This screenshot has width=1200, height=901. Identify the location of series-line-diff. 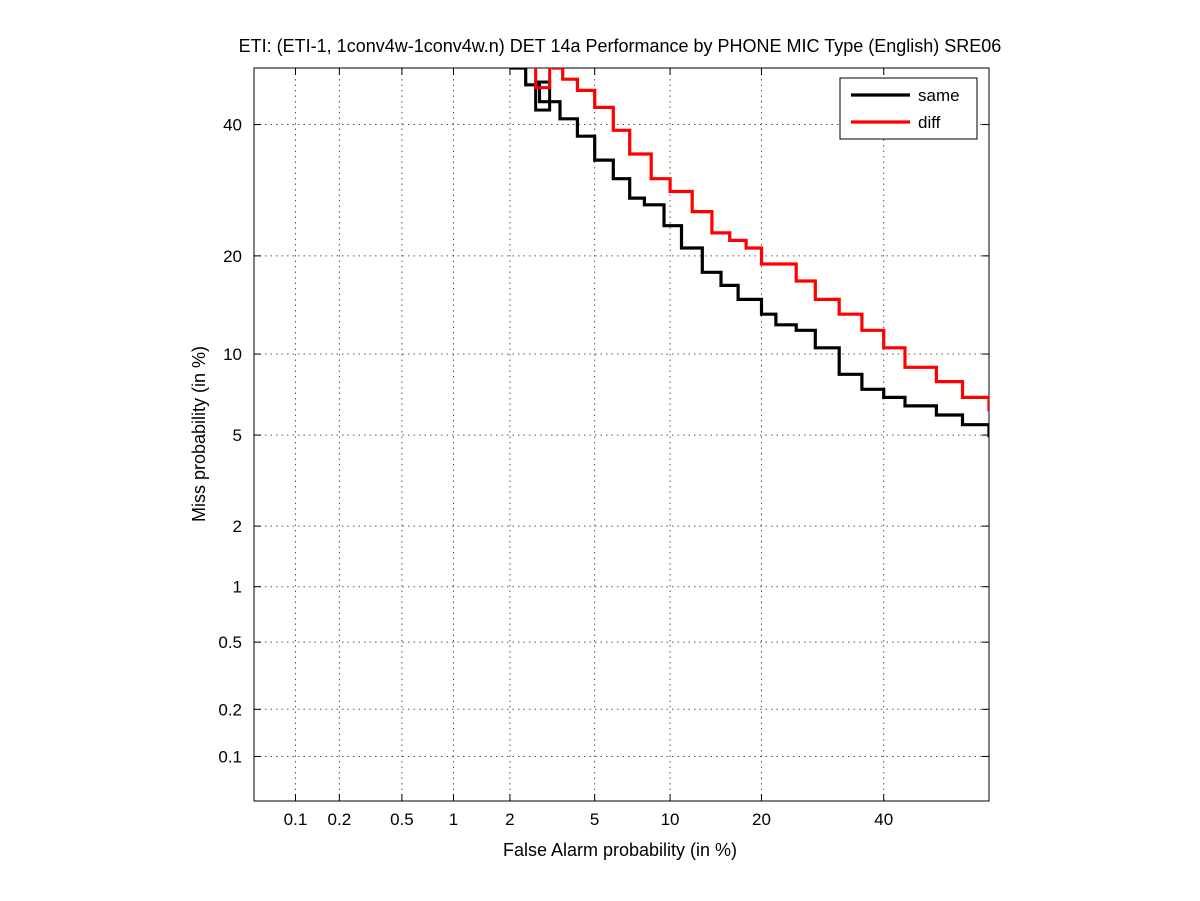
(770, 240).